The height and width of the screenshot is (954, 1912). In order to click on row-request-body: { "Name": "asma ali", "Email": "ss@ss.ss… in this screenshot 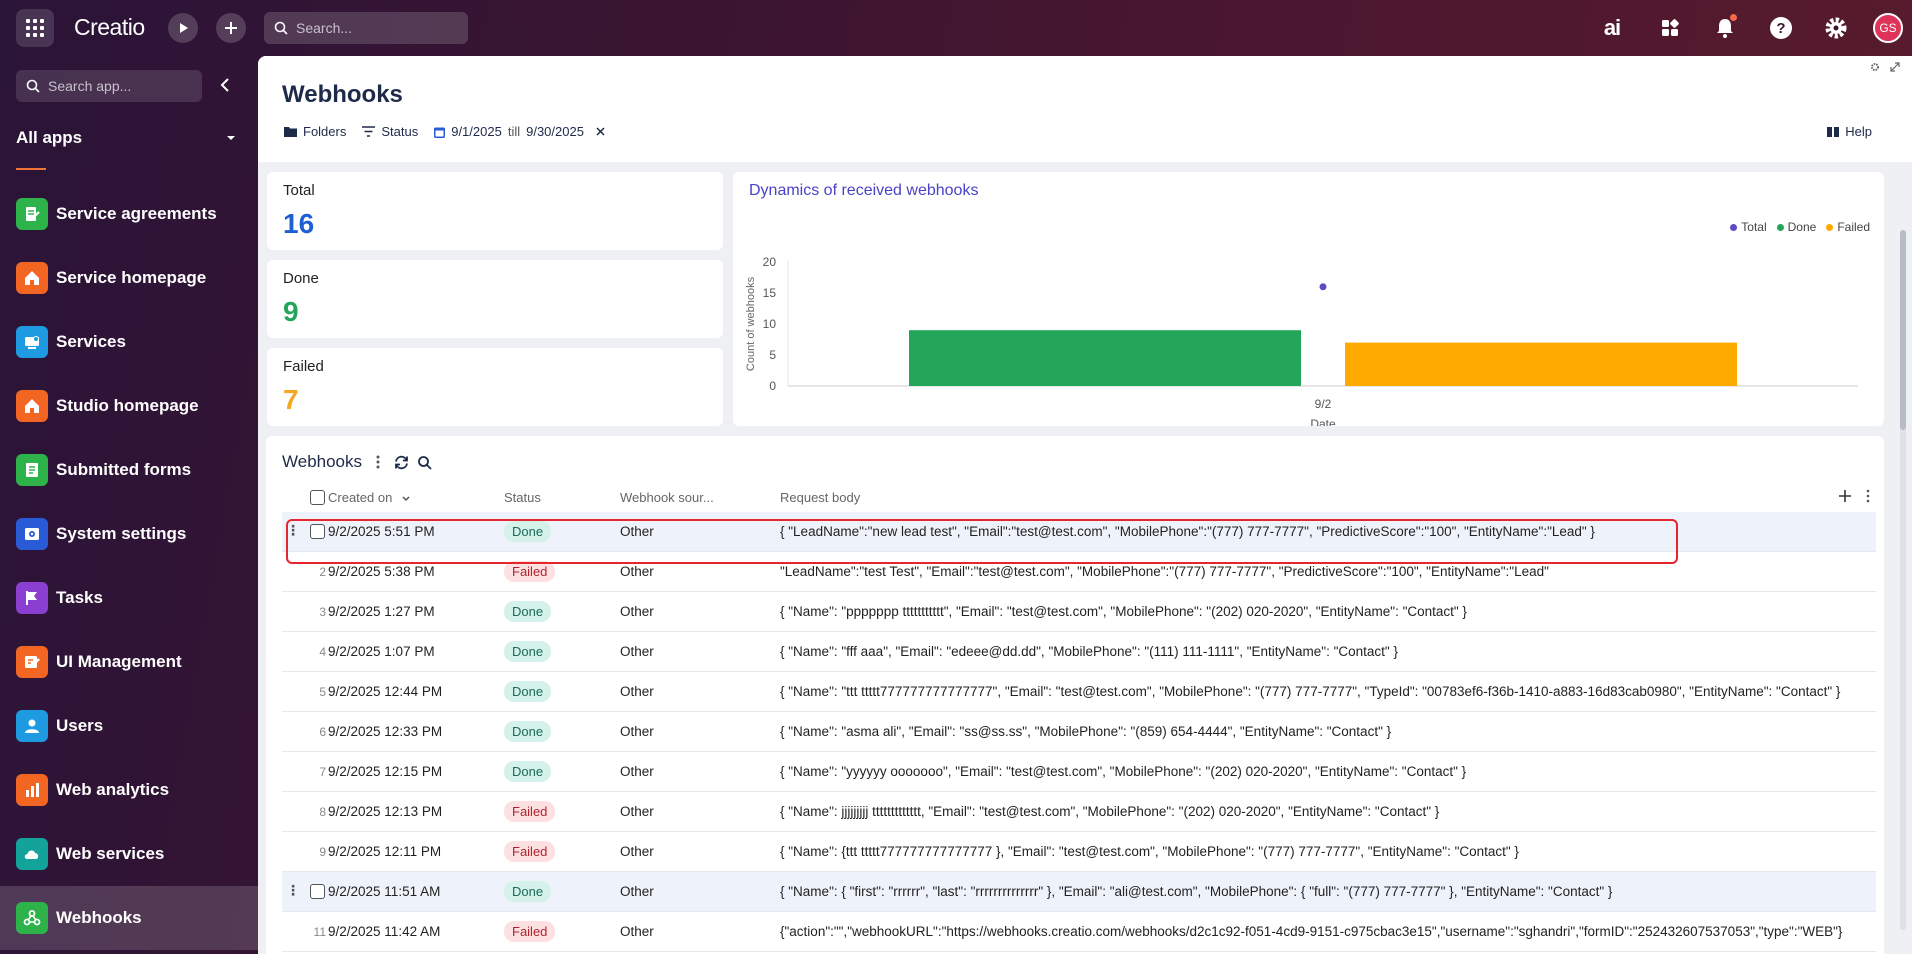, I will do `click(1086, 731)`.